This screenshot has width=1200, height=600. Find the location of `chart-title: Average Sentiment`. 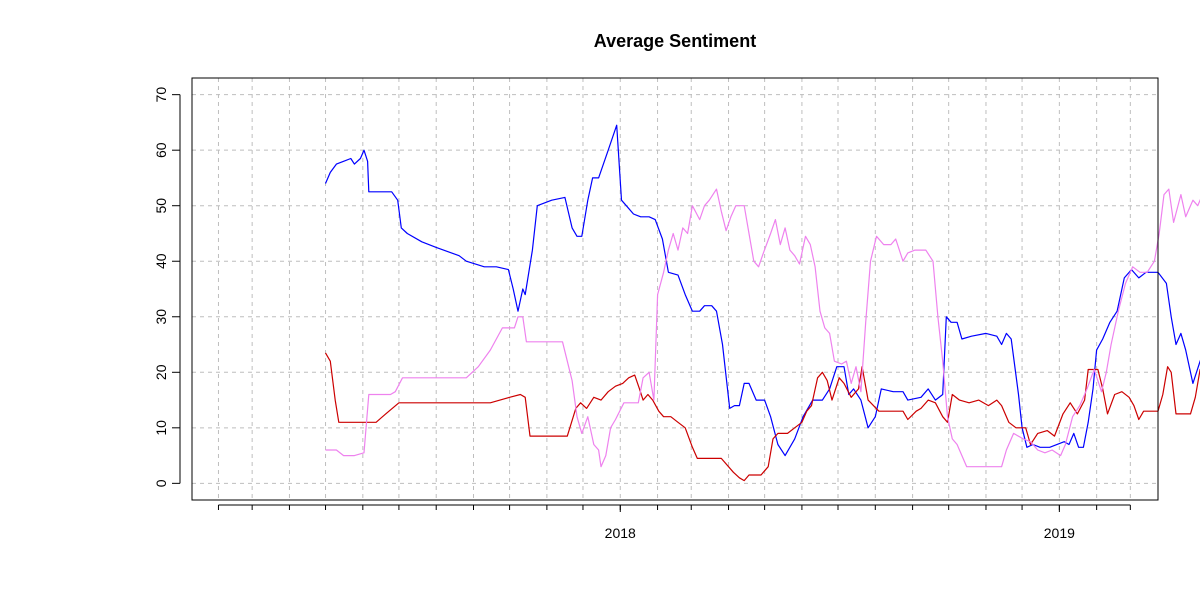

chart-title: Average Sentiment is located at coordinates (675, 41).